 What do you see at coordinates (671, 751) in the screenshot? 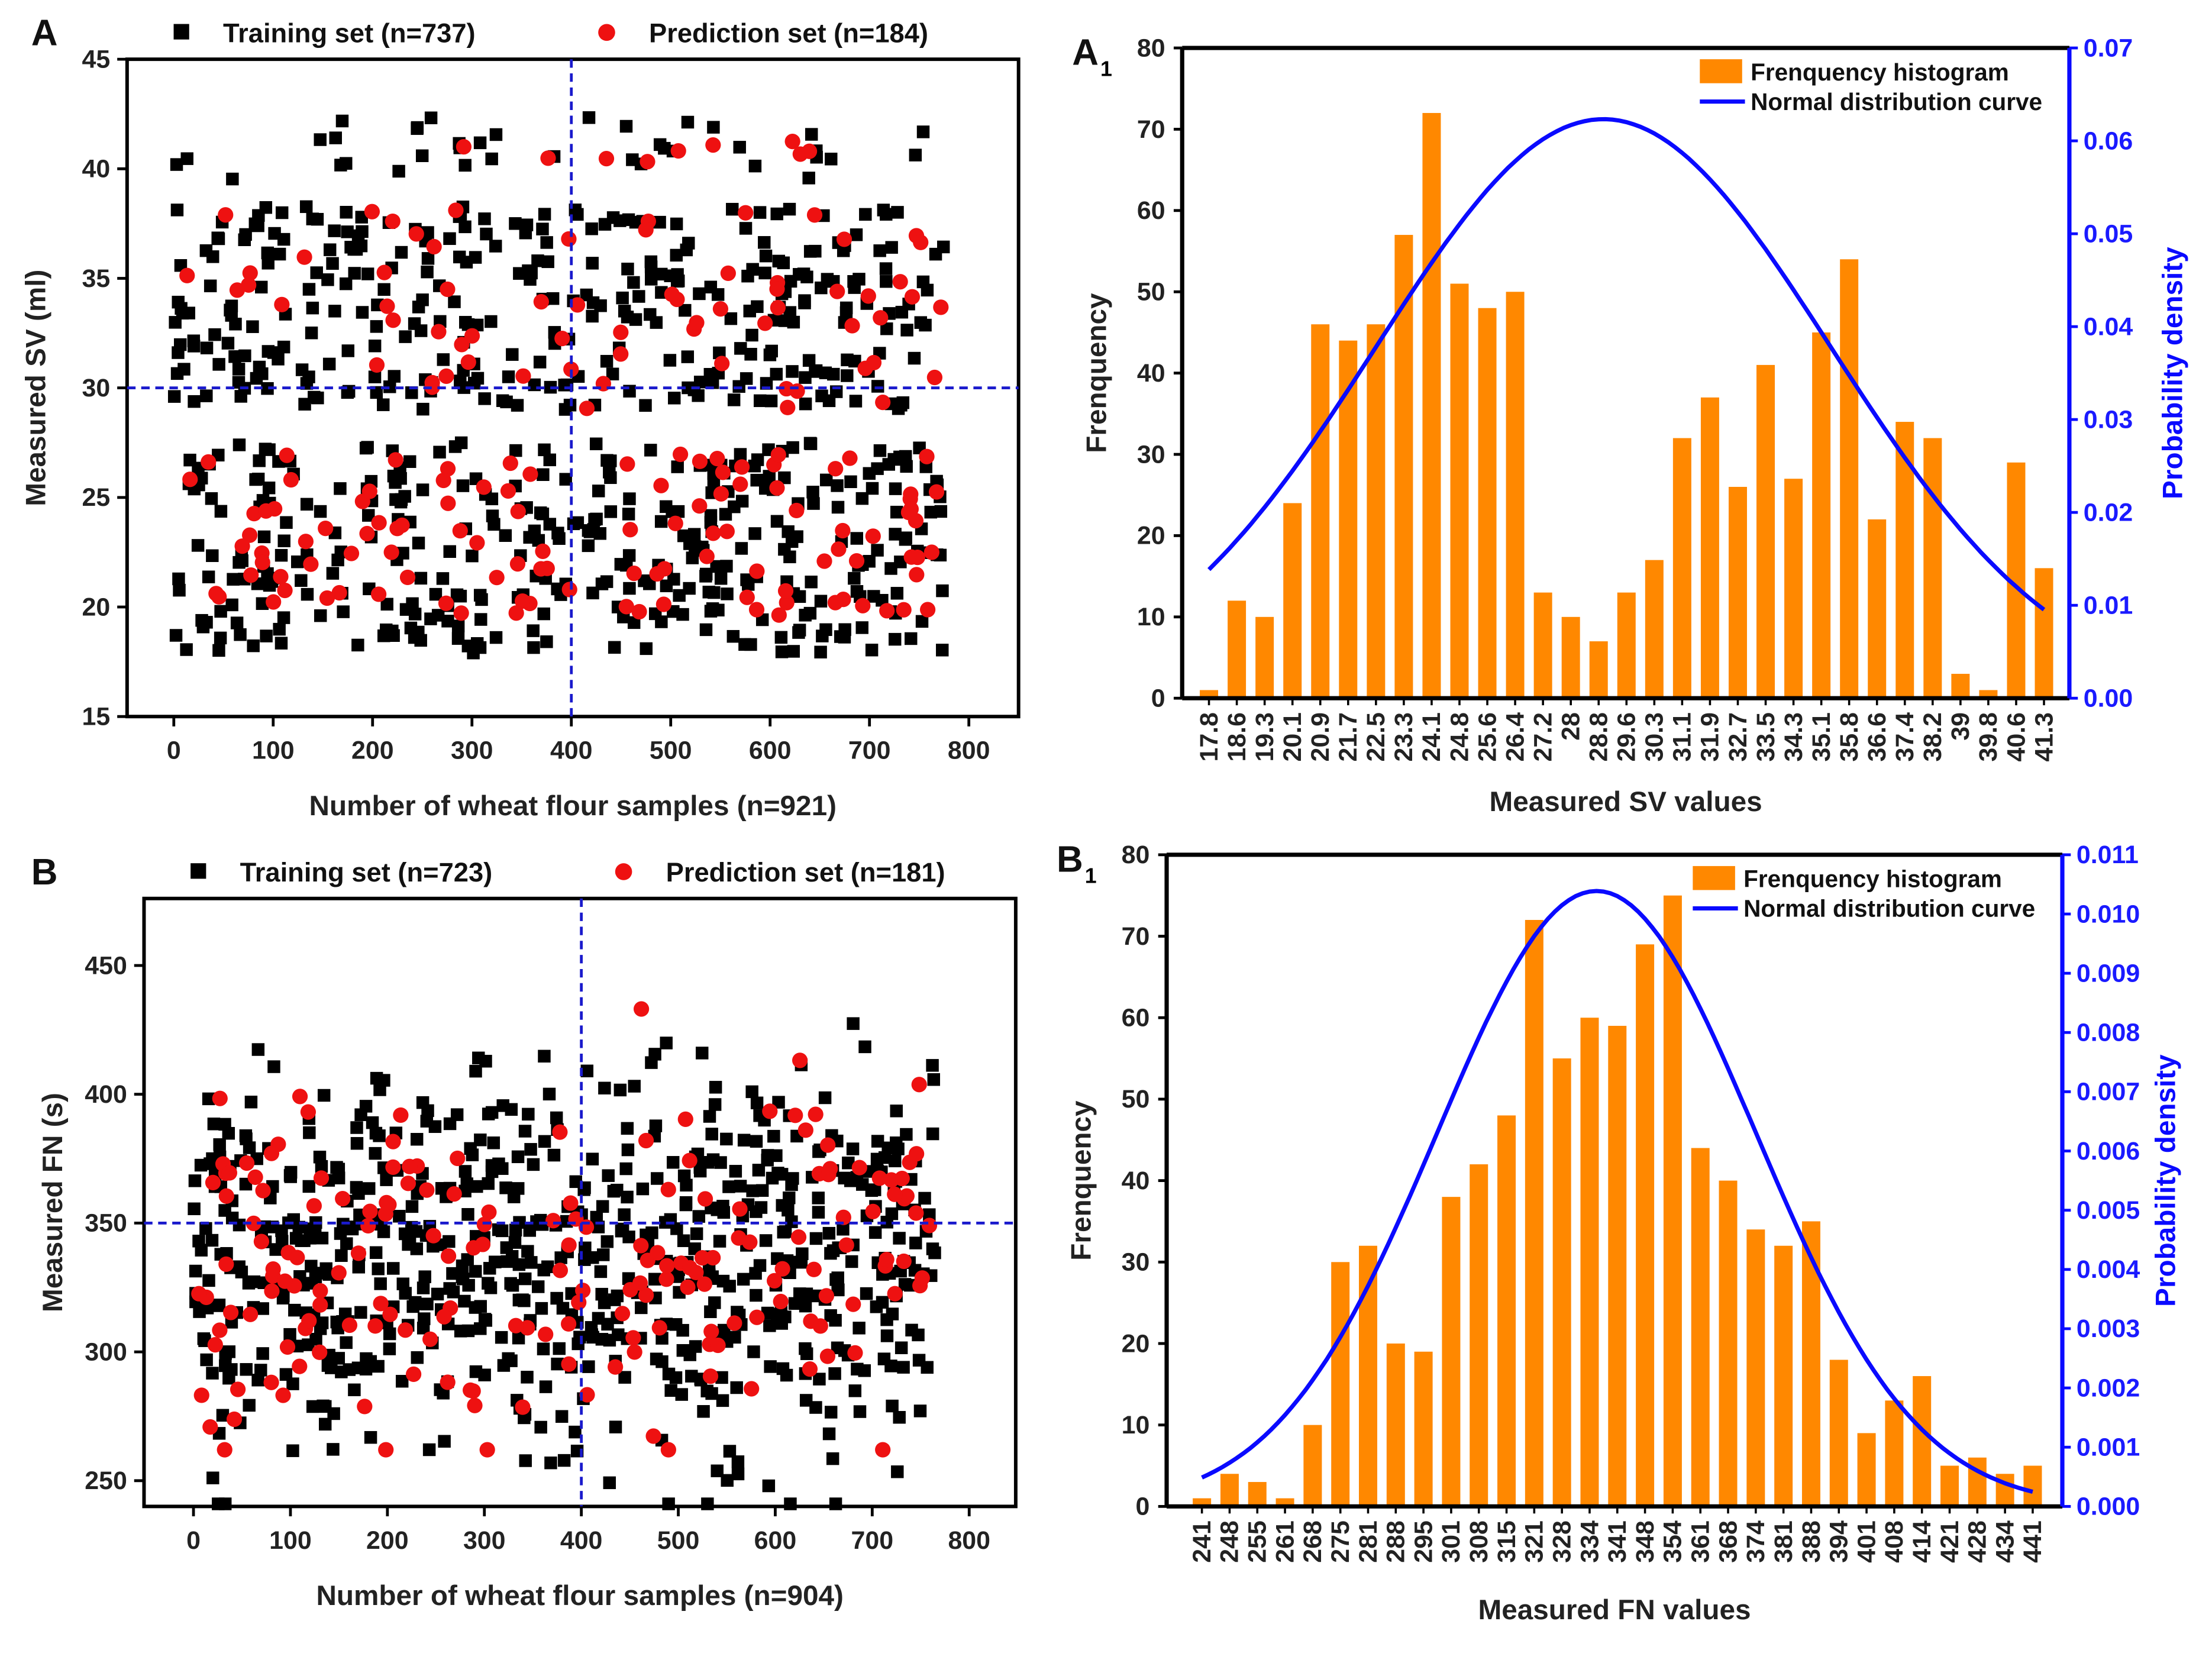
I see `x-tick-label: 500` at bounding box center [671, 751].